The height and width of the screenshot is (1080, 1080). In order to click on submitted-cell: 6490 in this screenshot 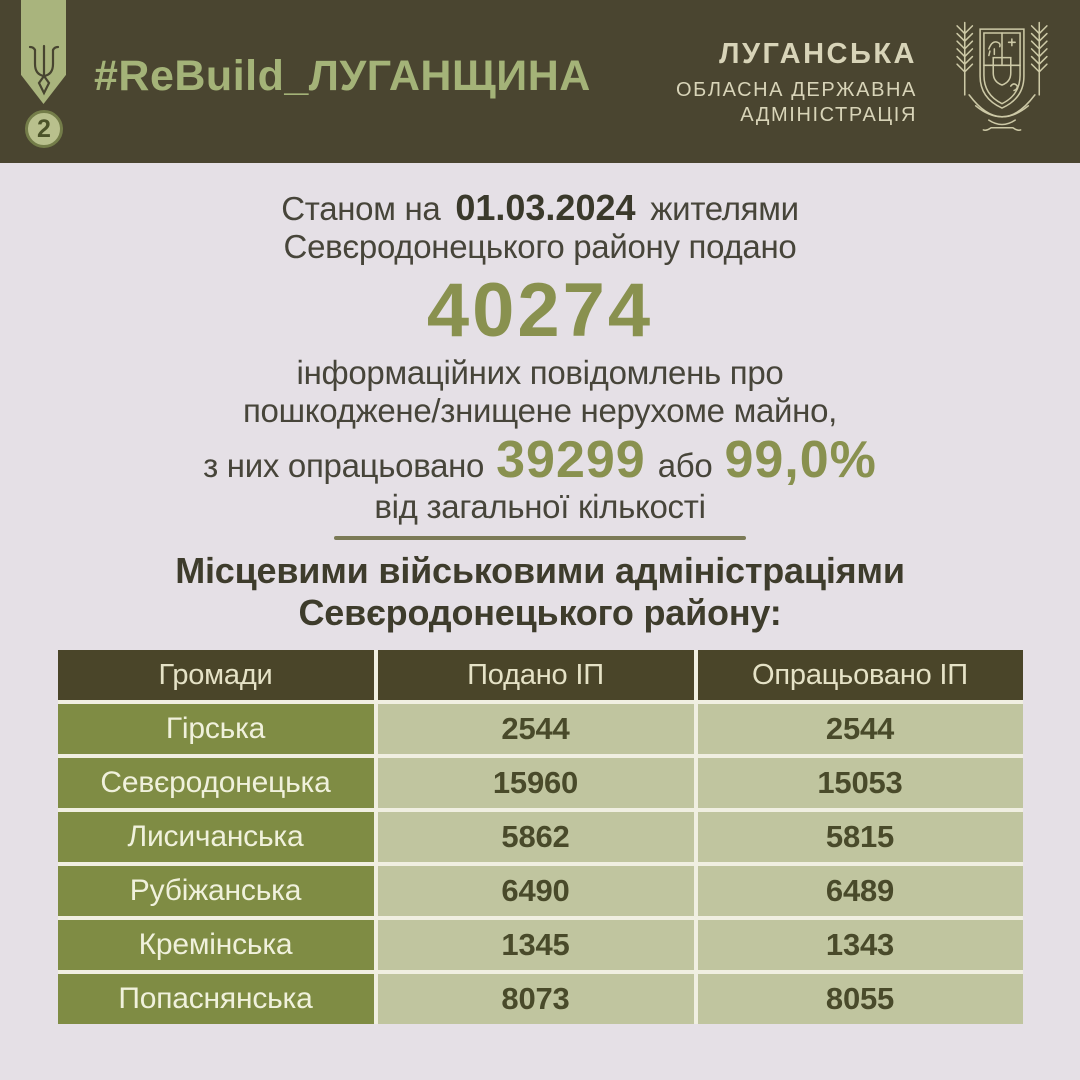, I will do `click(535, 891)`.